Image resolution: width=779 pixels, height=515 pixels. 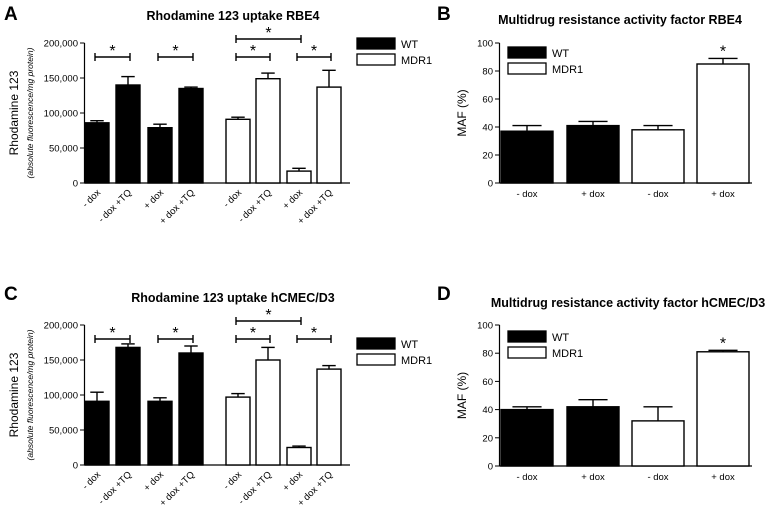 I want to click on category-label: - dox +TQ, so click(x=115, y=206).